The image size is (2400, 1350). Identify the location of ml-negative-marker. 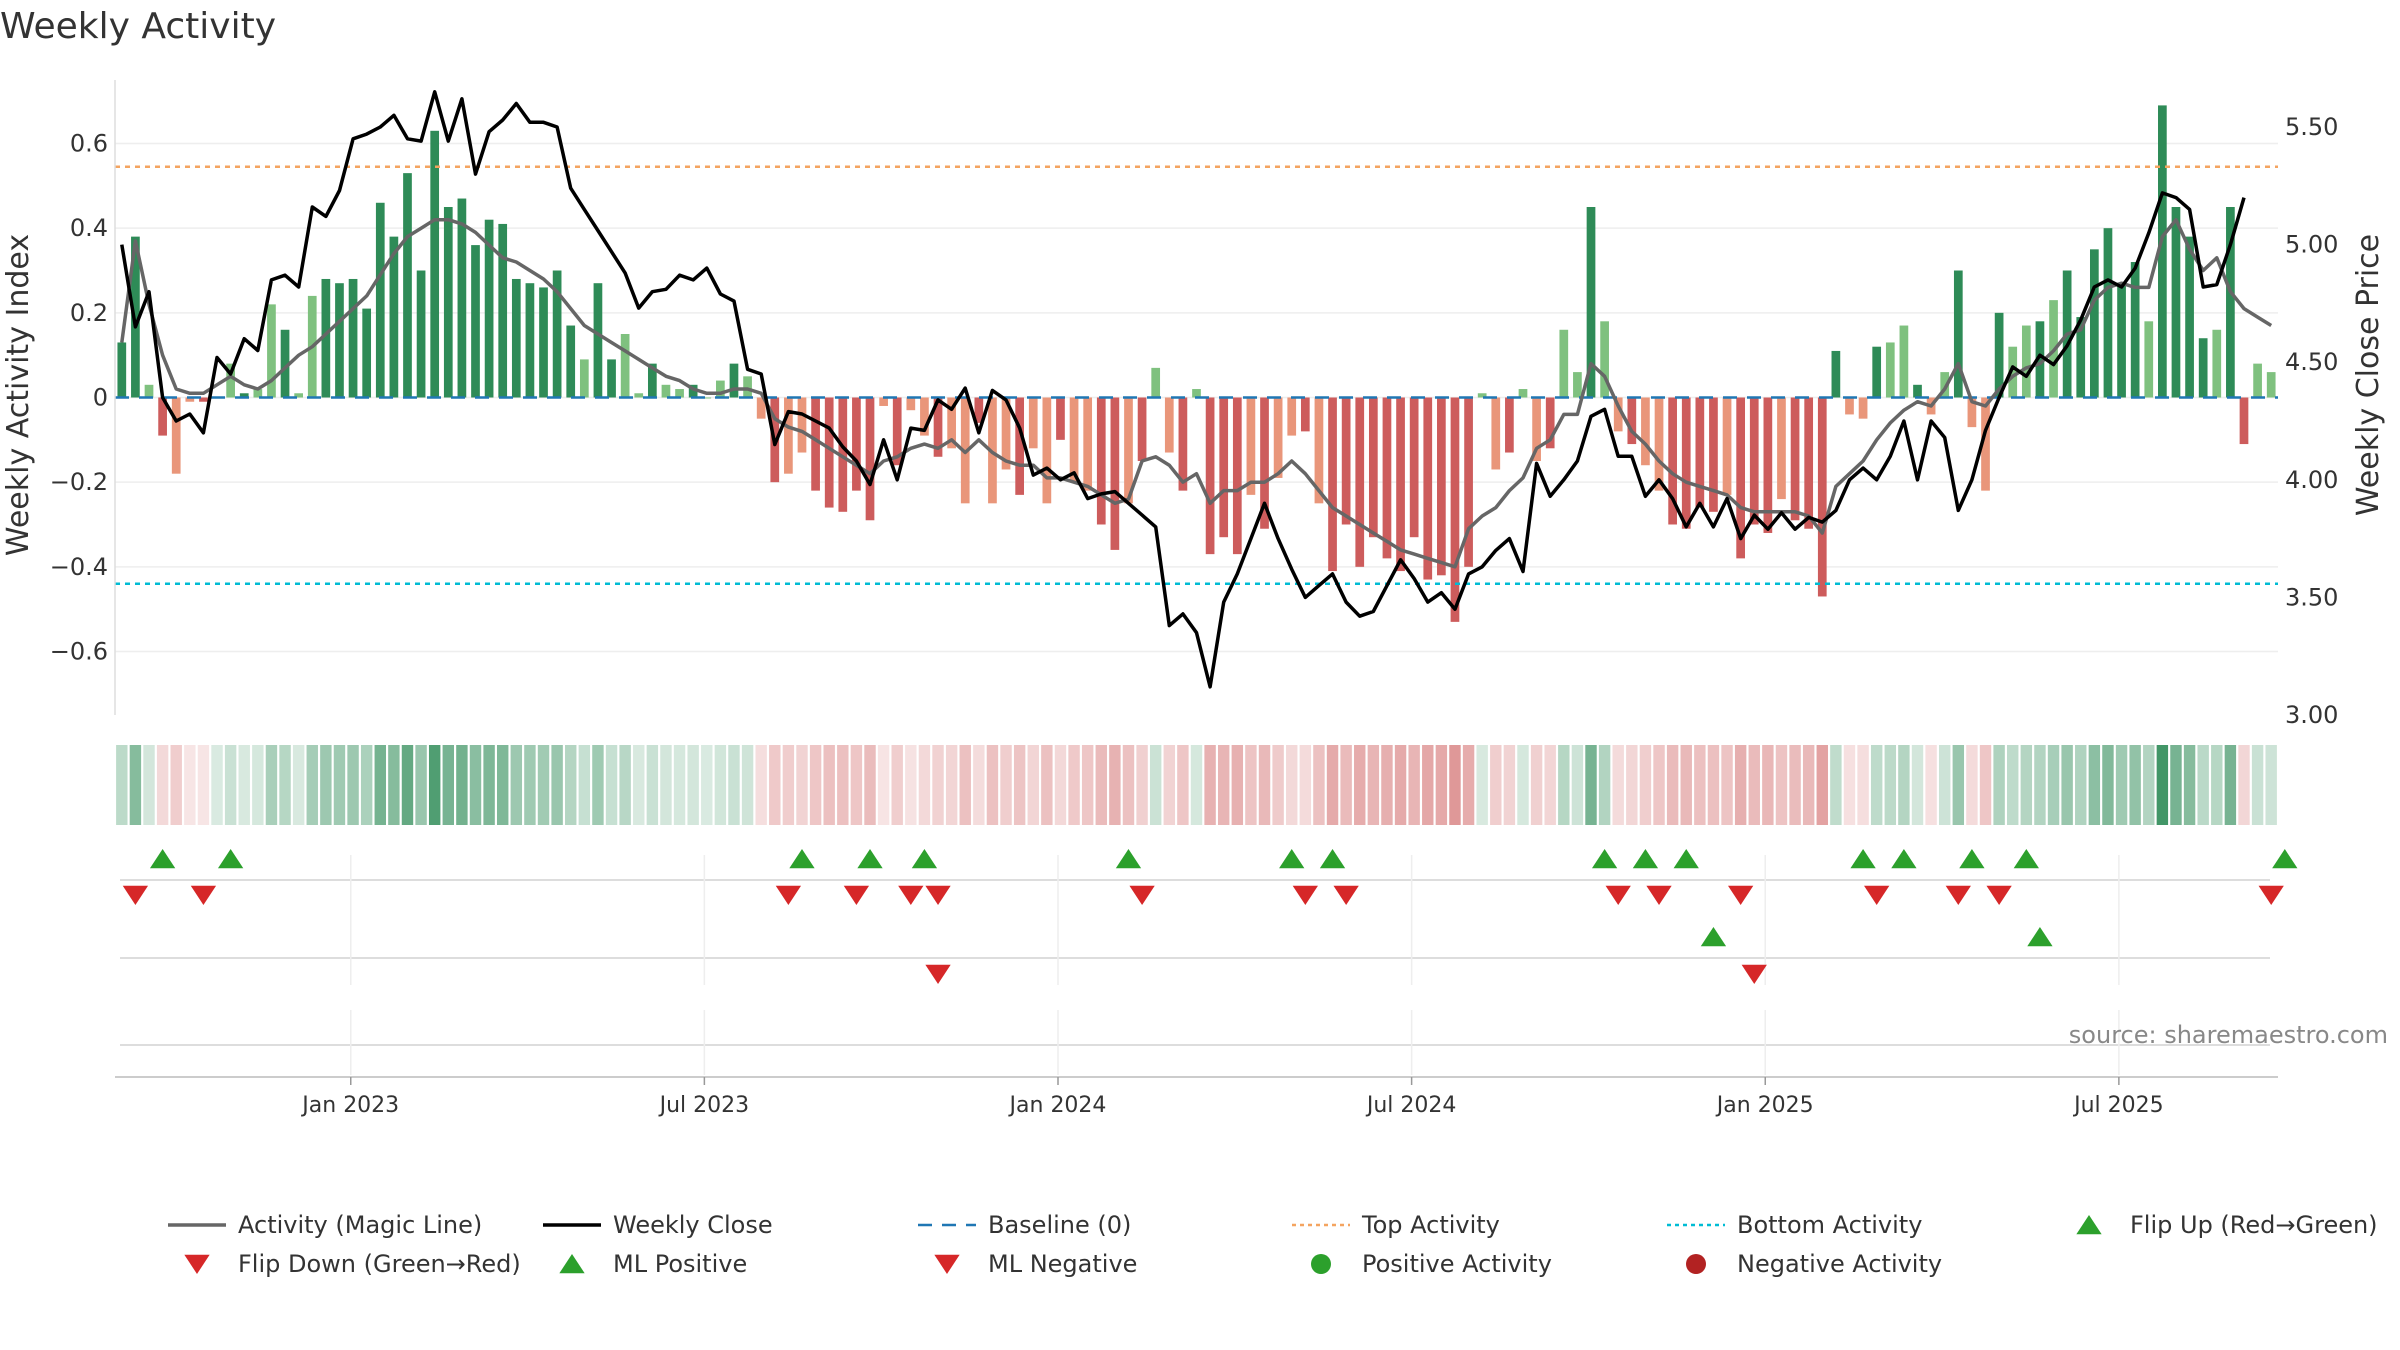
(1754, 974).